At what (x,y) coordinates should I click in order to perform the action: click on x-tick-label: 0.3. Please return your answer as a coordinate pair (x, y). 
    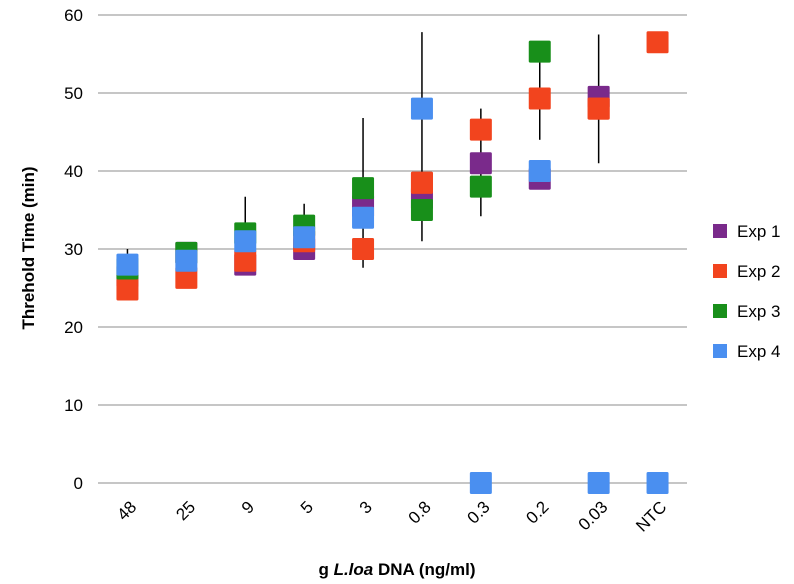
    Looking at the image, I should click on (479, 512).